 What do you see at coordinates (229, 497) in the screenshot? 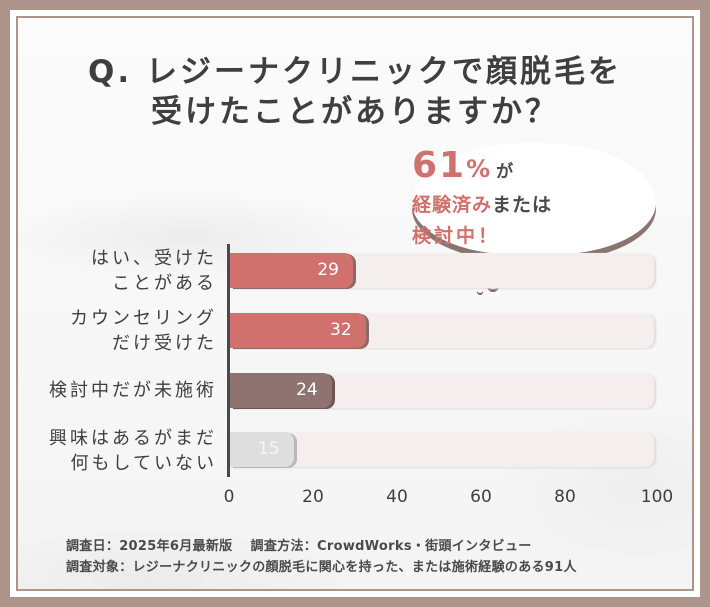
I see `x-tick-0: 0` at bounding box center [229, 497].